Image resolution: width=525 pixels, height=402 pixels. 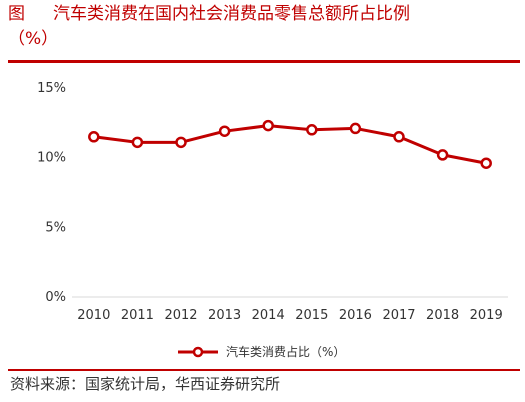 What do you see at coordinates (55, 227) in the screenshot?
I see `y-tick-label: 5%` at bounding box center [55, 227].